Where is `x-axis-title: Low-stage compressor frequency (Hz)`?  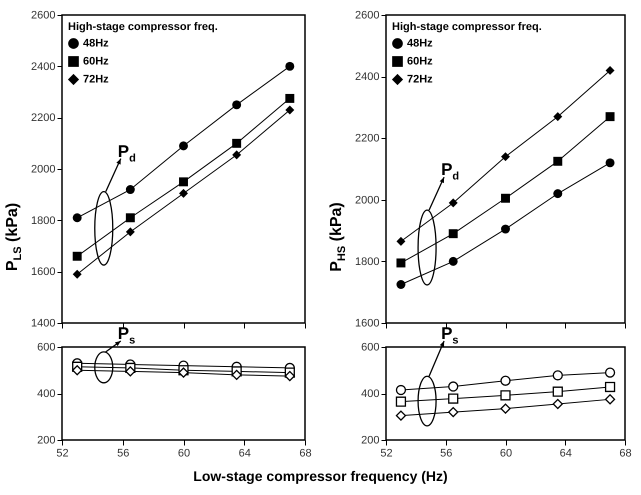
x-axis-title: Low-stage compressor frequency (Hz) is located at coordinates (320, 476).